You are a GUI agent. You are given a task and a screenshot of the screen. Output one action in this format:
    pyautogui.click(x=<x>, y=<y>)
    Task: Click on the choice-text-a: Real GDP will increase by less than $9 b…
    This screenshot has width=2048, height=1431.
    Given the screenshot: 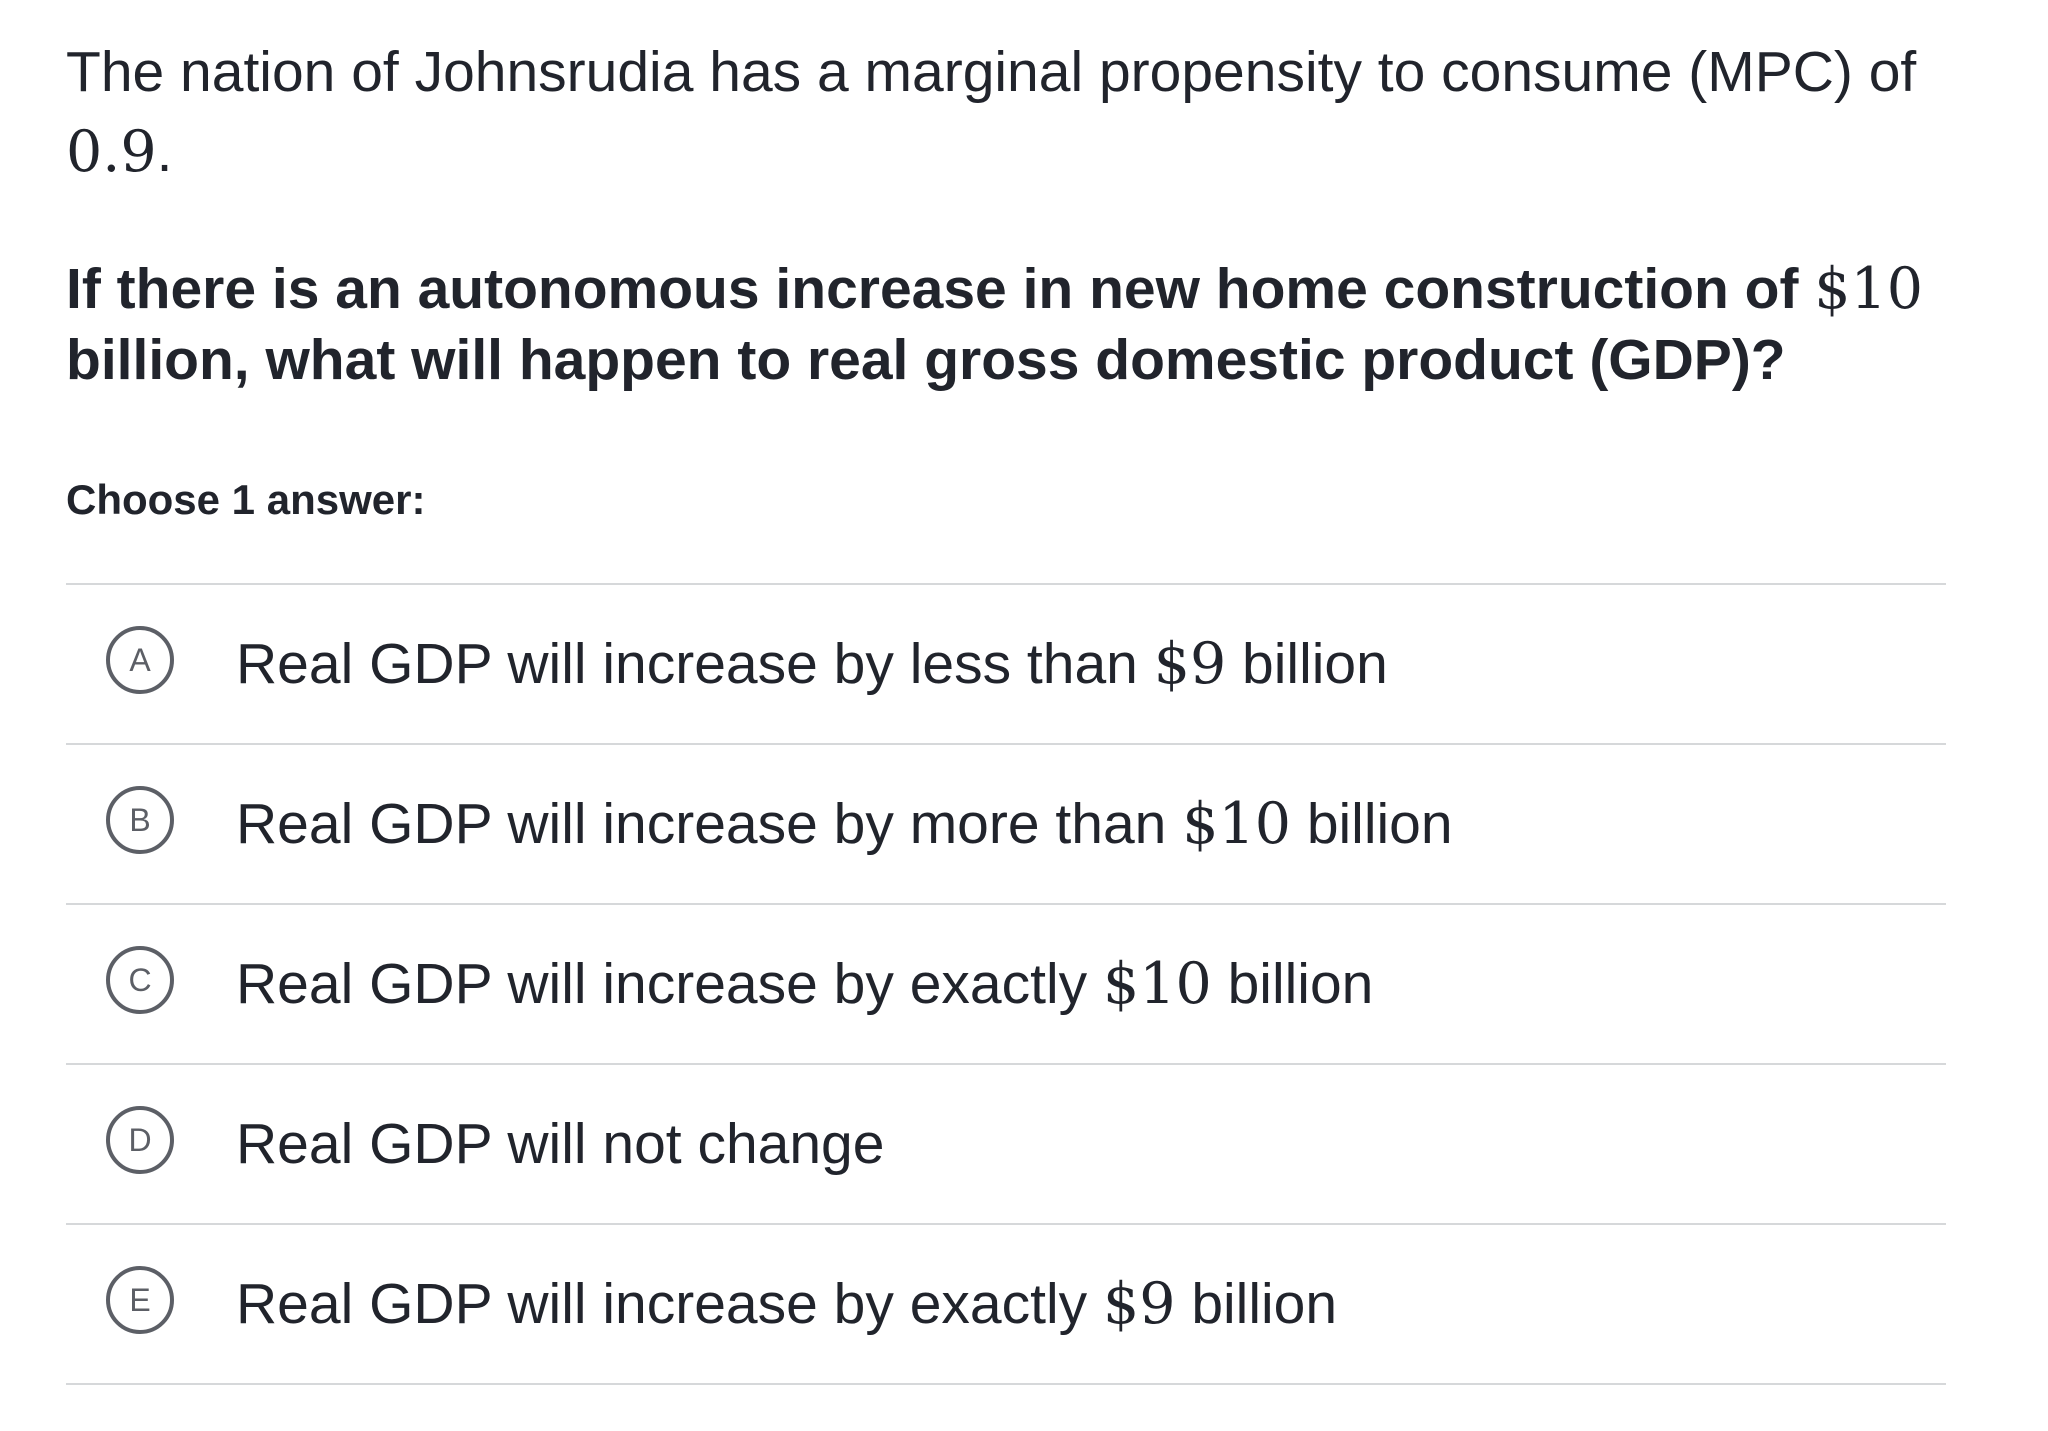 What is the action you would take?
    pyautogui.click(x=812, y=664)
    